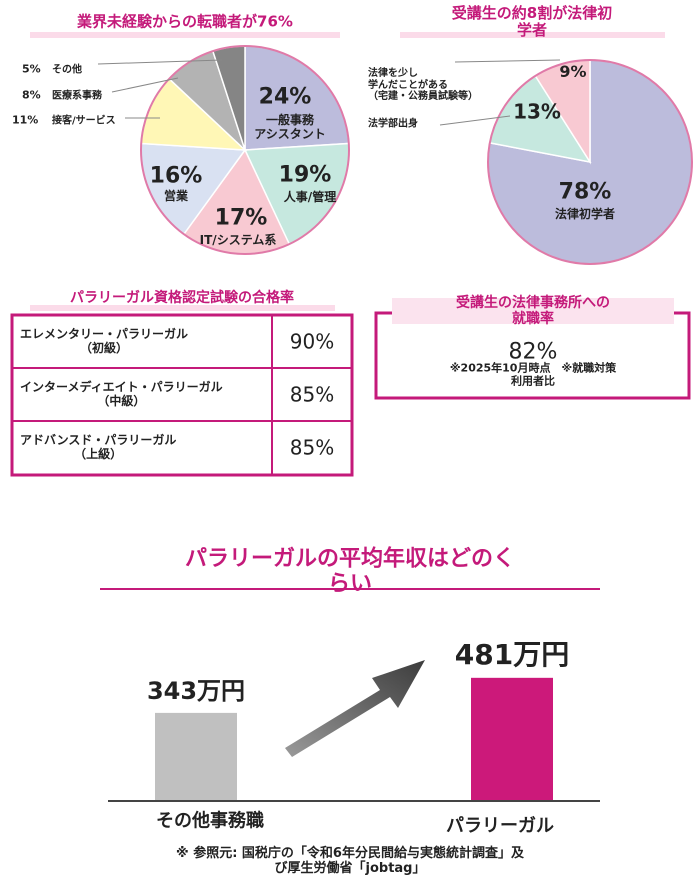  What do you see at coordinates (210, 821) in the screenshot?
I see `x-tick-label: その他事務職` at bounding box center [210, 821].